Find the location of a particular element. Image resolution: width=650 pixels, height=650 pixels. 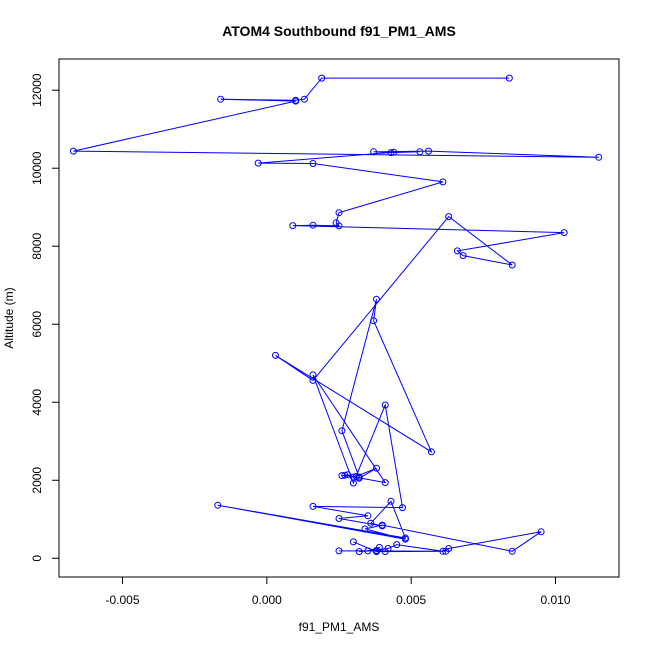

y-tick-label: 0 is located at coordinates (37, 558).